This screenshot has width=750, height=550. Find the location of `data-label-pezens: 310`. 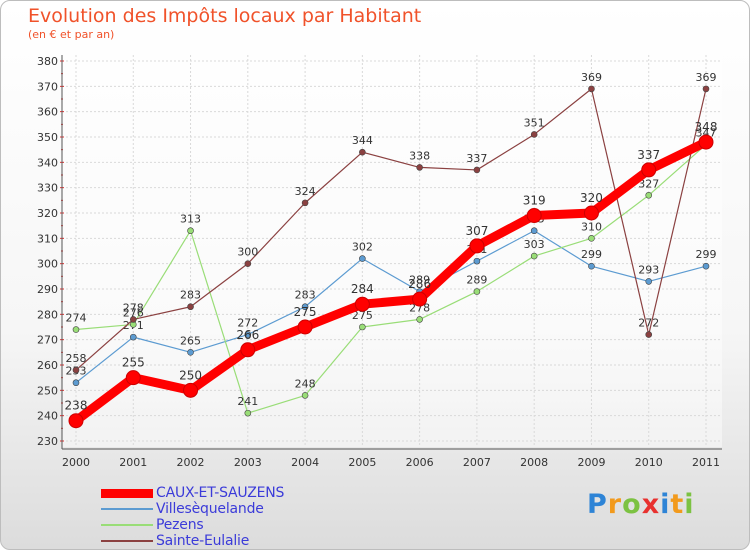

data-label-pezens: 310 is located at coordinates (591, 226).